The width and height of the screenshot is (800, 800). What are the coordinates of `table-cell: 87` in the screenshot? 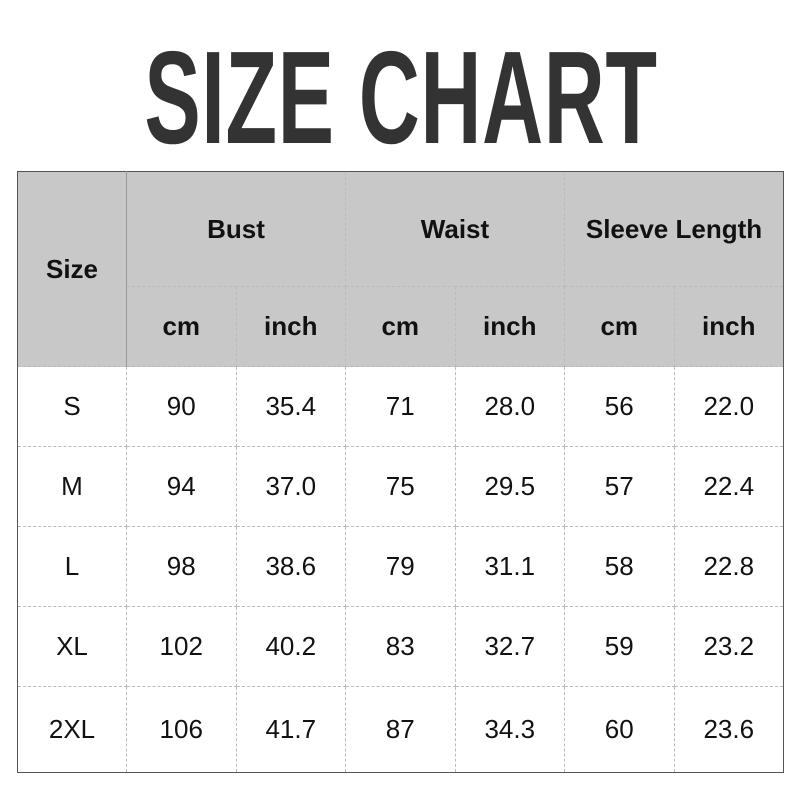 It's located at (400, 729).